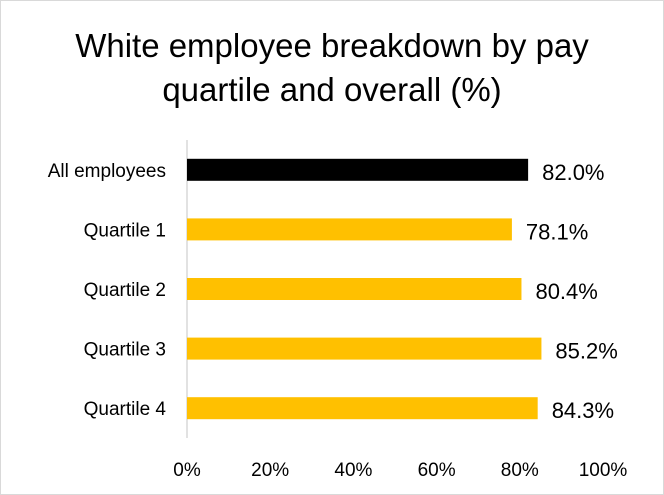  What do you see at coordinates (270, 470) in the screenshot?
I see `x-tick-label-1: 20%` at bounding box center [270, 470].